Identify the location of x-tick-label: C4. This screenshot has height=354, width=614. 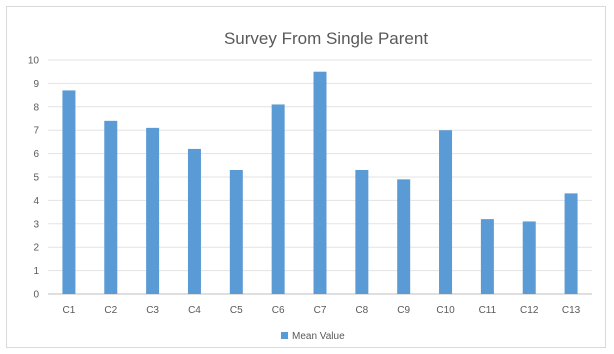
(194, 310).